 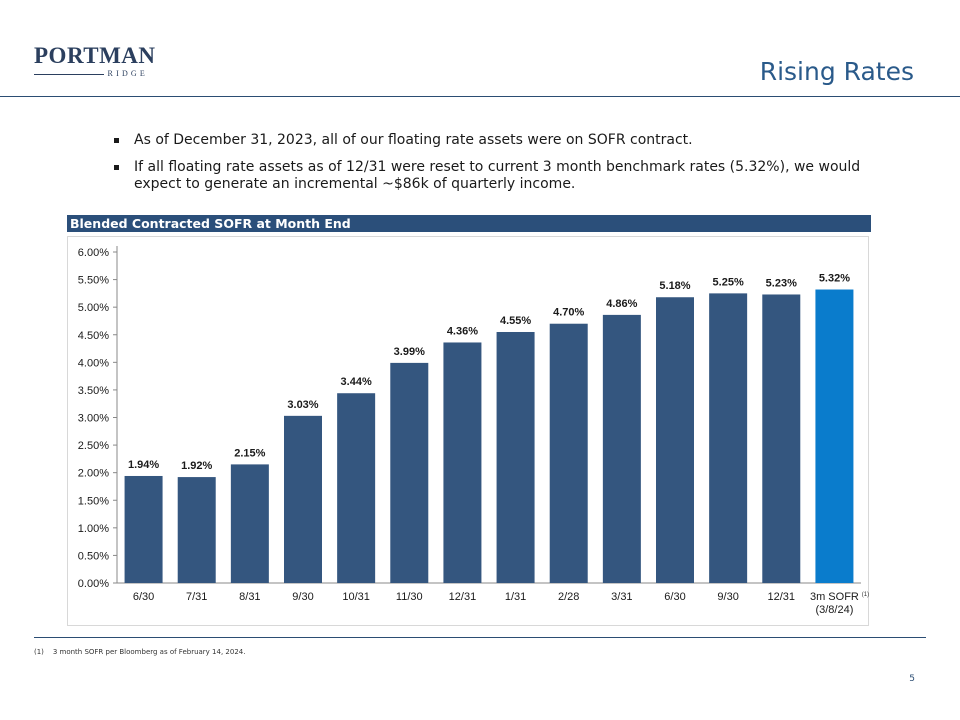 I want to click on logo-subtext: RIDGE, so click(x=127, y=73).